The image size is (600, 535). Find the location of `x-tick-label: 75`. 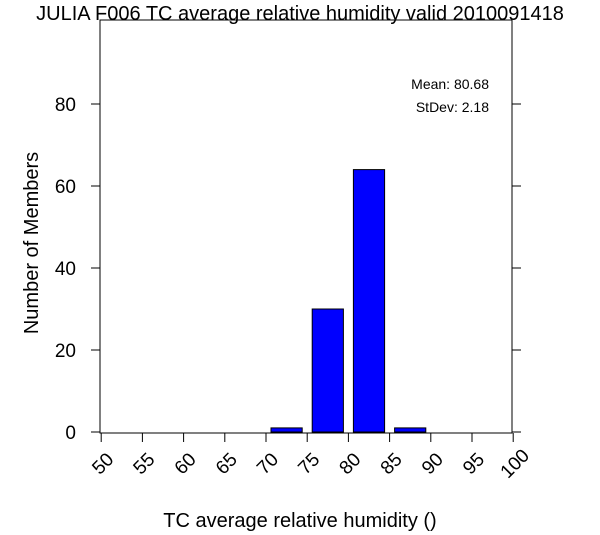

x-tick-label: 75 is located at coordinates (309, 464).